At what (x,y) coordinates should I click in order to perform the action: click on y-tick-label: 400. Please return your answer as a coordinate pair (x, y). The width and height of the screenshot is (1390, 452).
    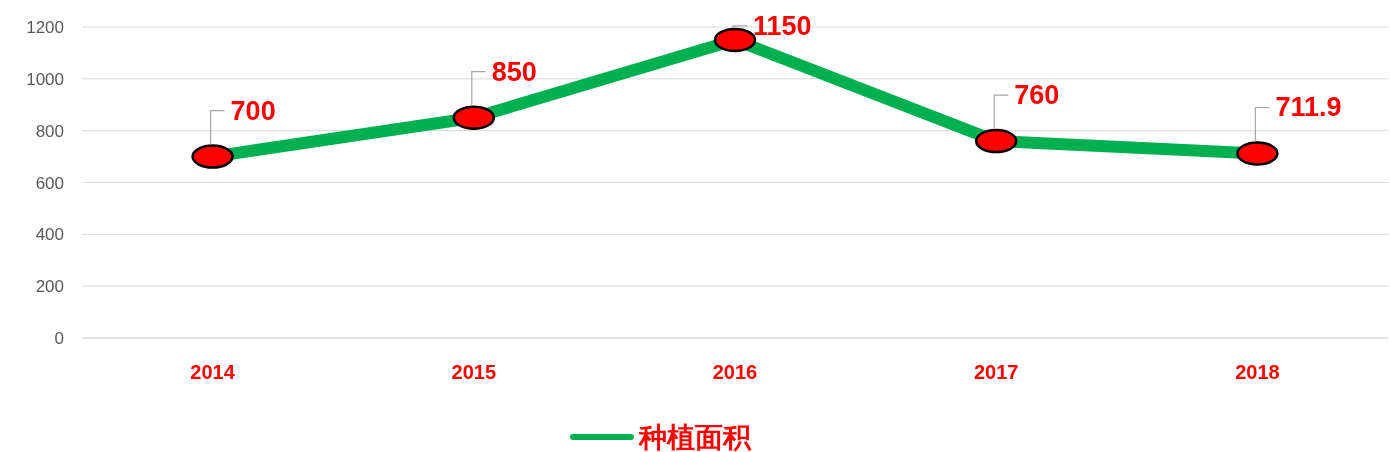
    Looking at the image, I should click on (49, 235).